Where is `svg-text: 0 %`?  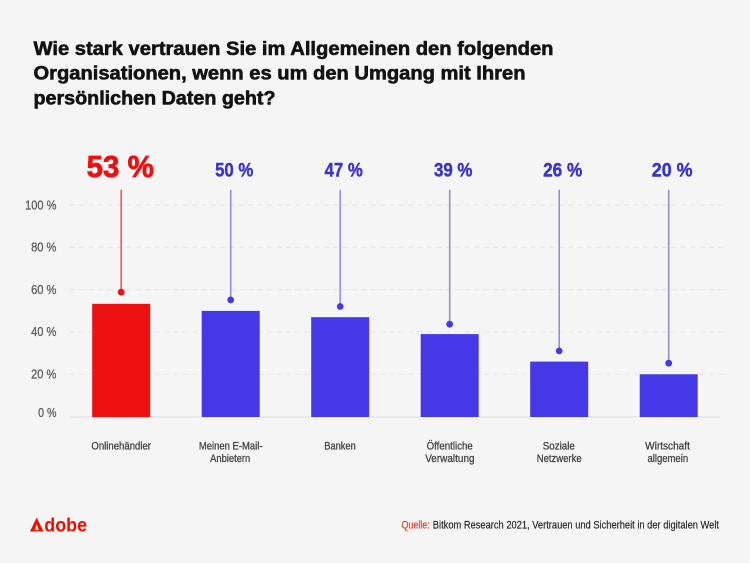 svg-text: 0 % is located at coordinates (47, 412).